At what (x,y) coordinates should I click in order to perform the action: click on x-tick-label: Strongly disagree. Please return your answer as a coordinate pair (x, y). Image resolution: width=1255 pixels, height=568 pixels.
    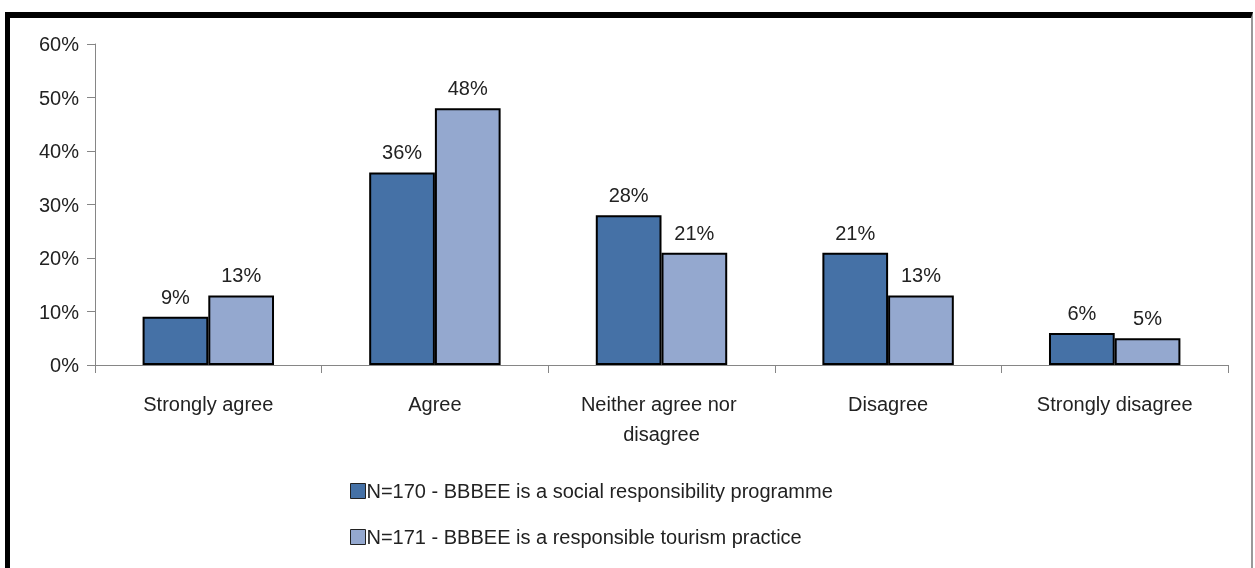
    Looking at the image, I should click on (1114, 404).